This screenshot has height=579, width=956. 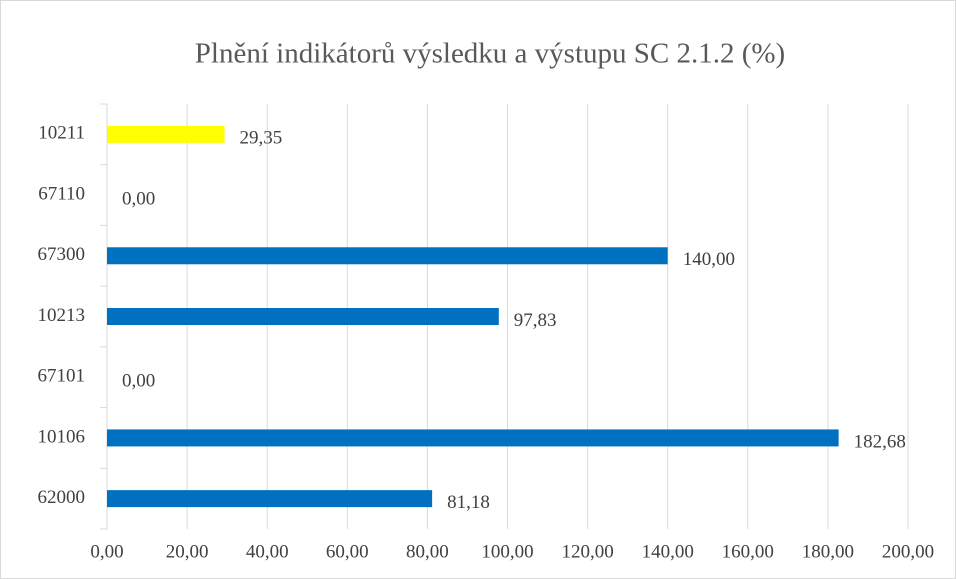 I want to click on y-tick-label: 67101, so click(x=62, y=376).